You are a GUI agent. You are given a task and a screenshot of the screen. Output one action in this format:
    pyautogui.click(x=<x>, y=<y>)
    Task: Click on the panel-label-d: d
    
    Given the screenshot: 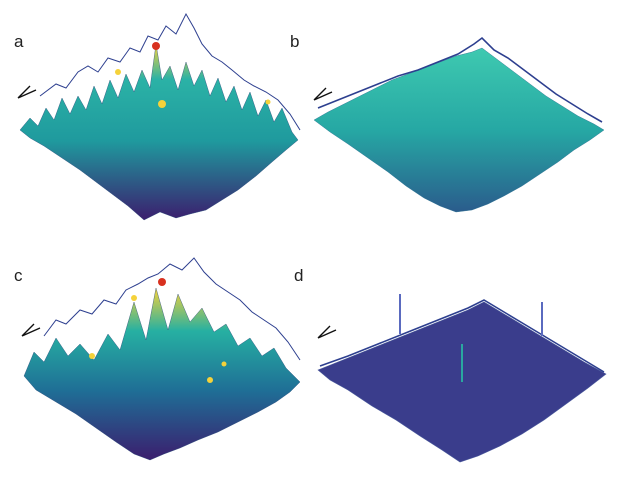 What is the action you would take?
    pyautogui.click(x=299, y=275)
    